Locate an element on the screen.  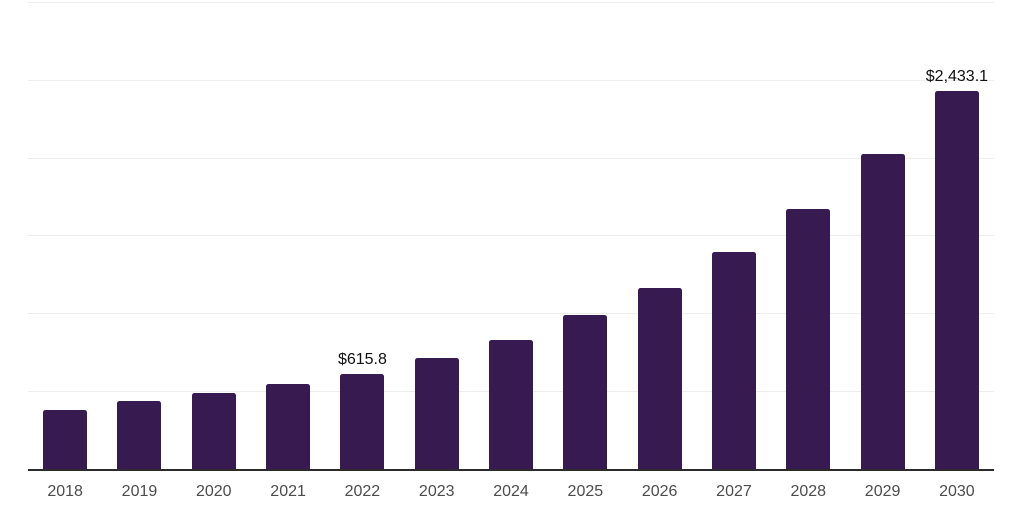
value-label-2022: $615.8 is located at coordinates (362, 360).